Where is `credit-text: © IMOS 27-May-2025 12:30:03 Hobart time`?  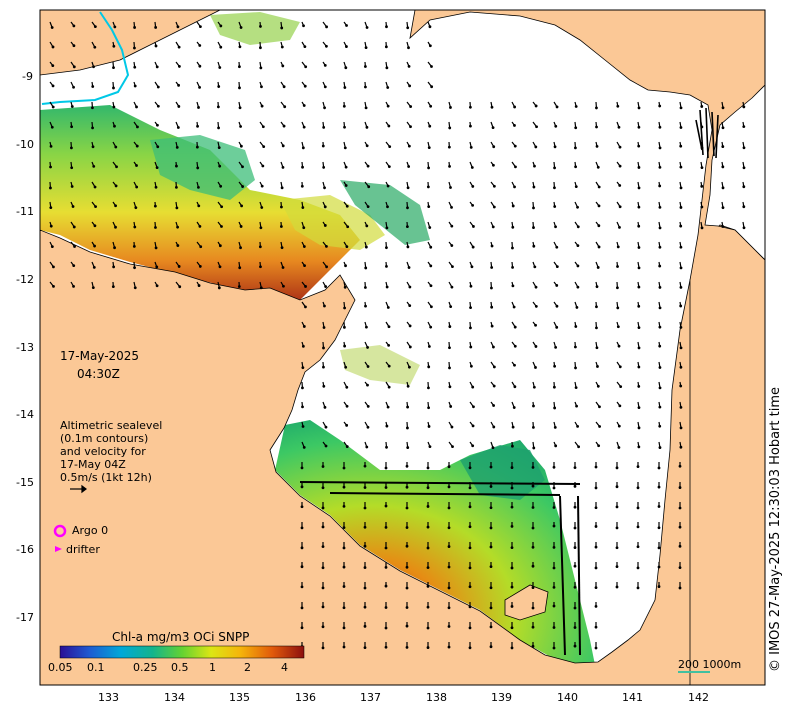
credit-text: © IMOS 27-May-2025 12:30:03 Hobart time is located at coordinates (775, 529).